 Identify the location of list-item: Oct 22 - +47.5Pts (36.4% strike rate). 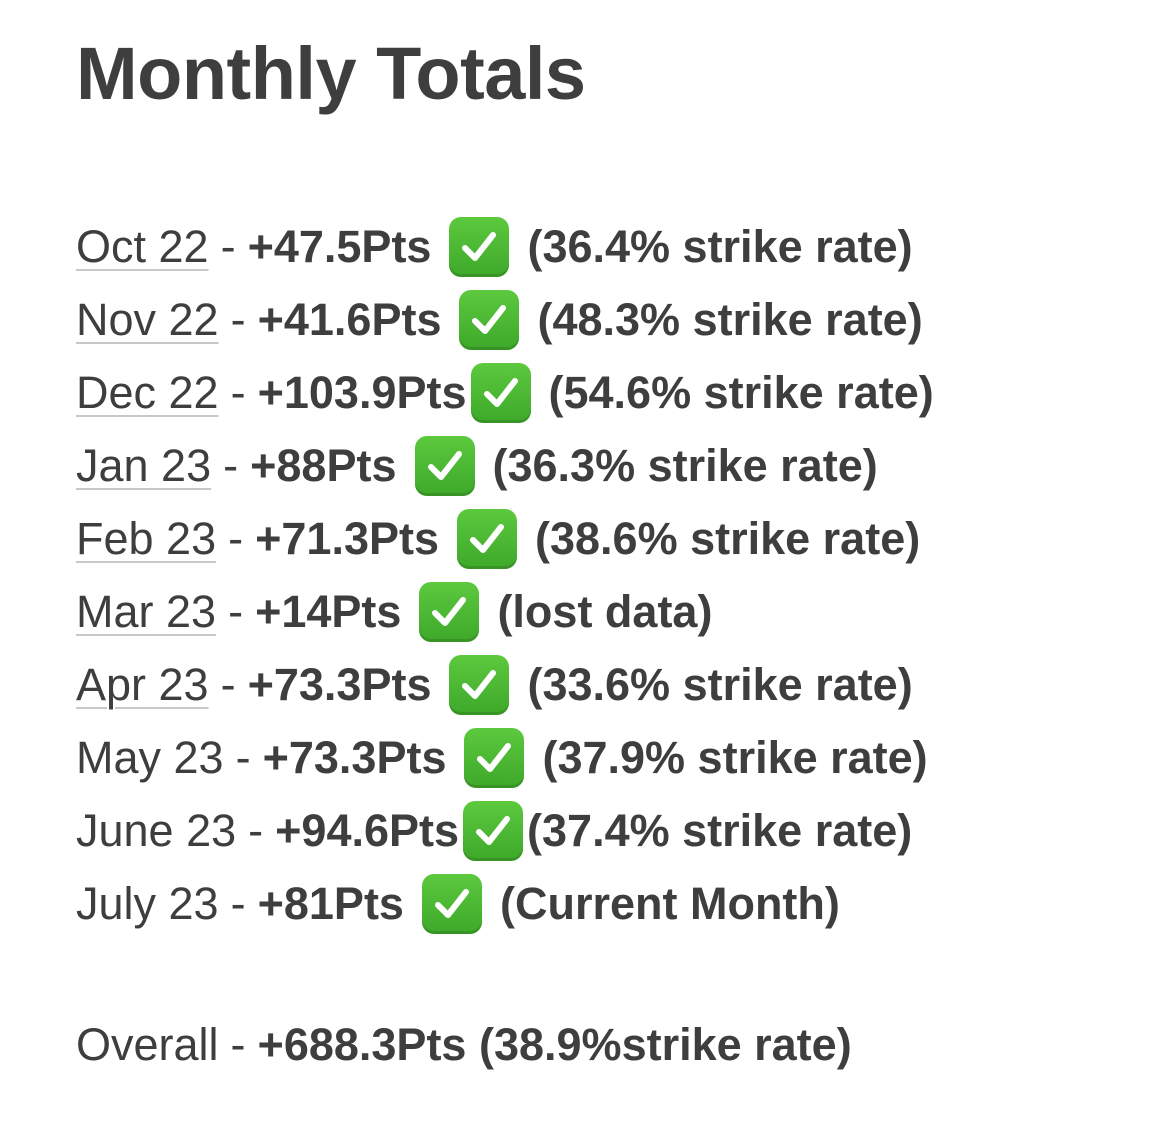
(505, 246).